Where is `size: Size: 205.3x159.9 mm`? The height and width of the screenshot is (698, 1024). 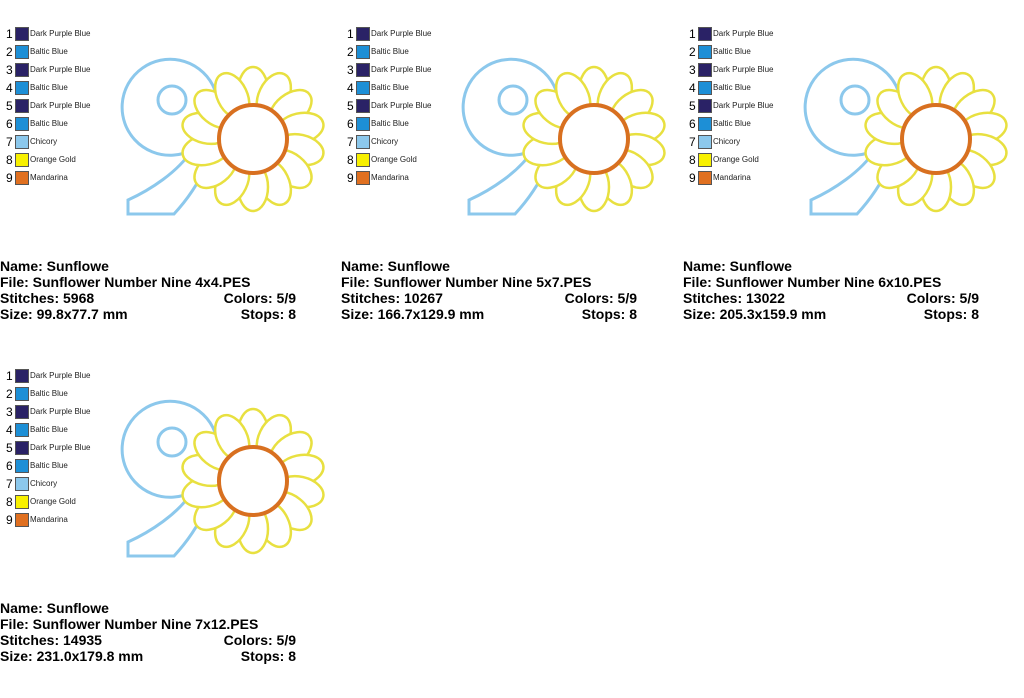 size: Size: 205.3x159.9 mm is located at coordinates (755, 314).